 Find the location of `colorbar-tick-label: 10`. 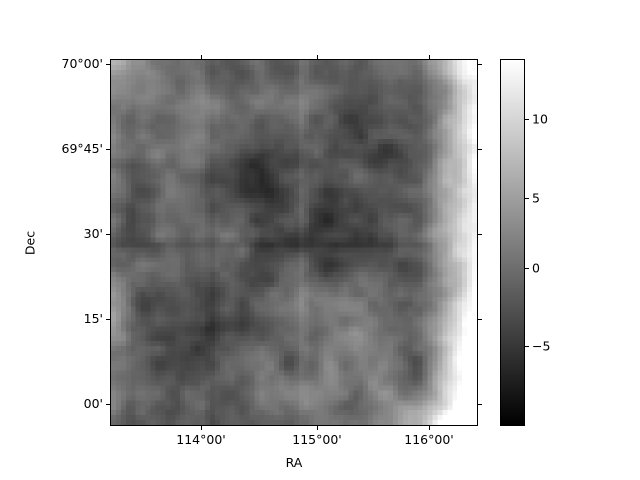

colorbar-tick-label: 10 is located at coordinates (540, 119).